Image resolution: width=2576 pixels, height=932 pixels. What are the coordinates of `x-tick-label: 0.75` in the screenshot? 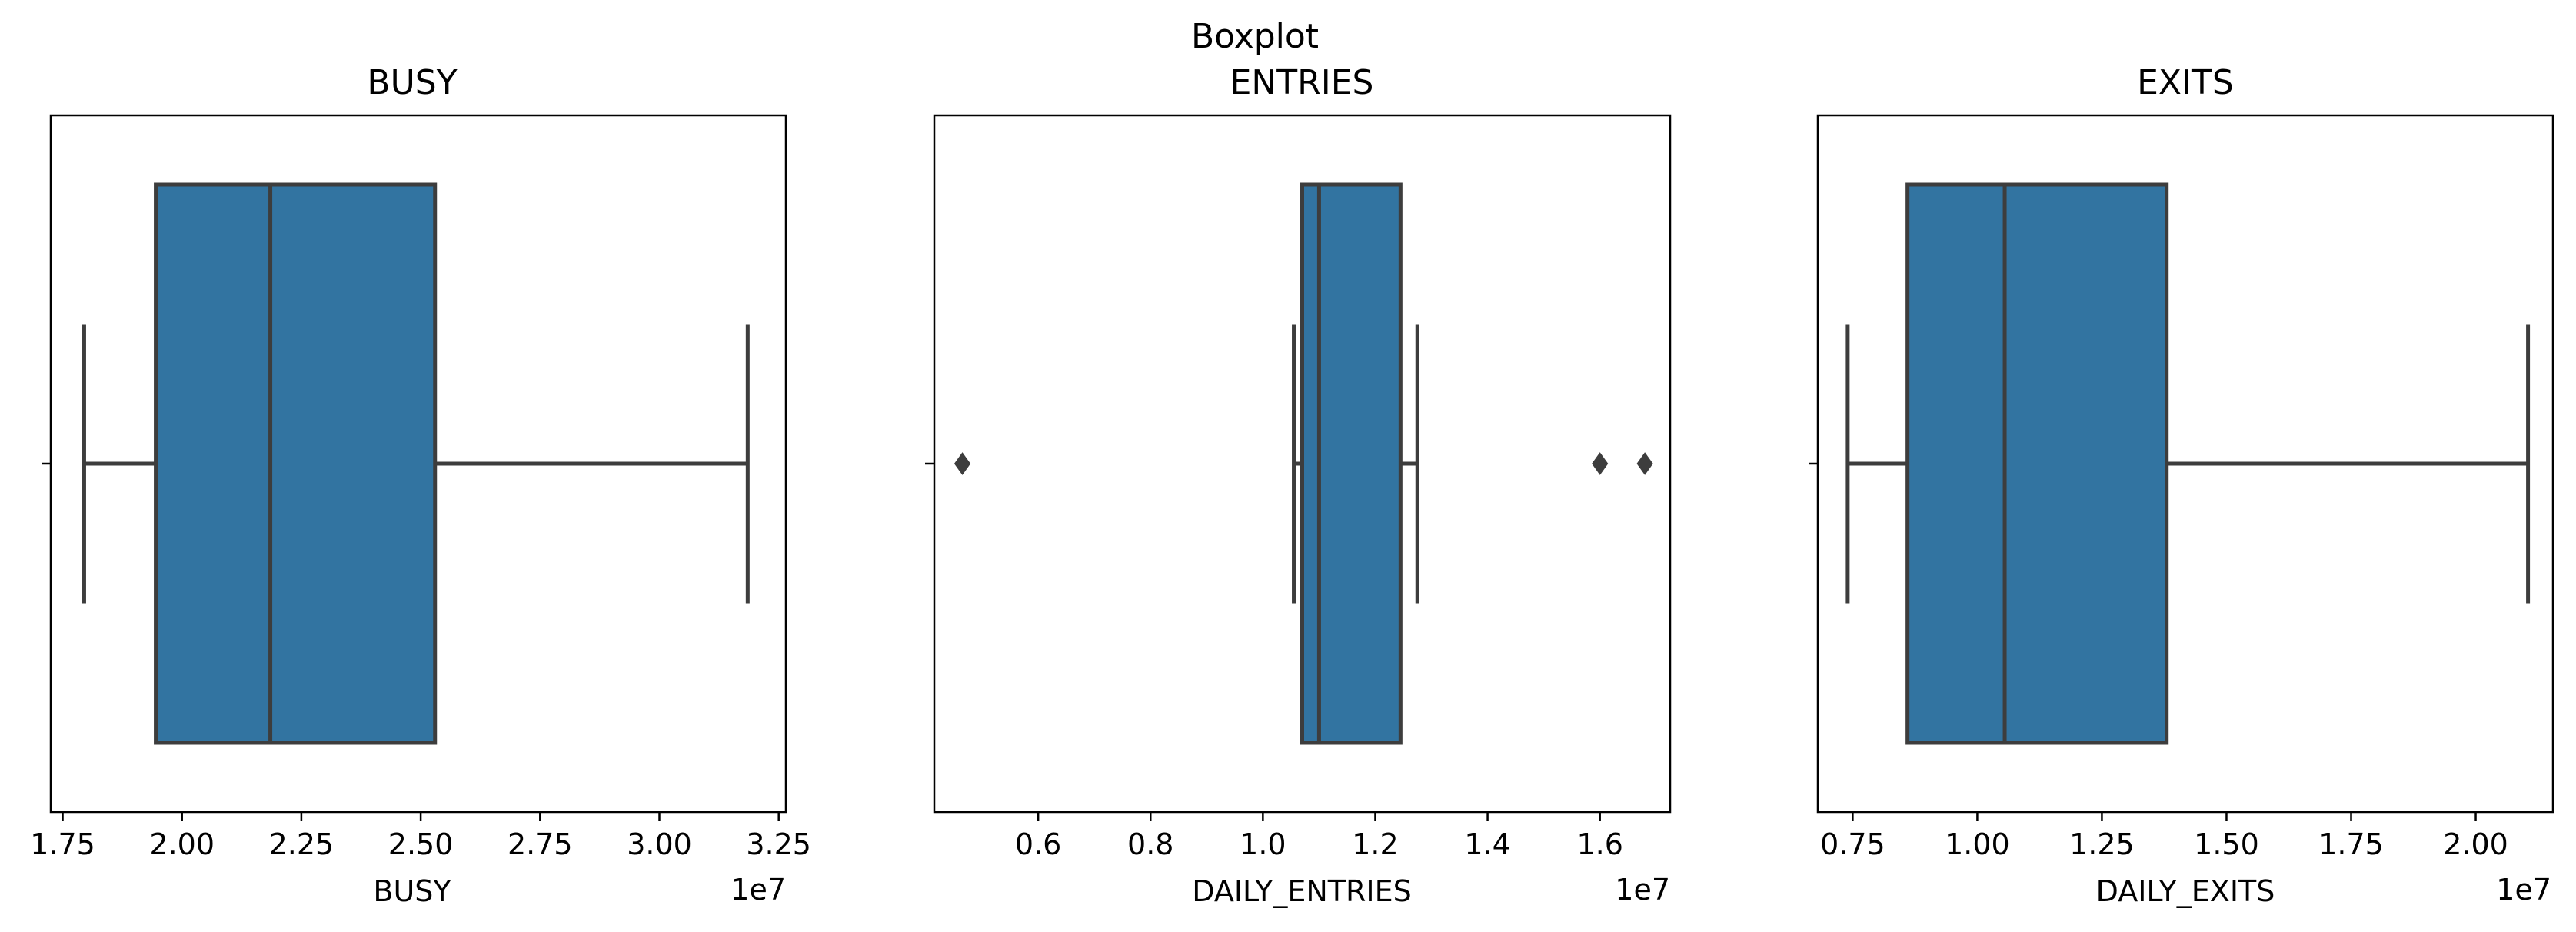 It's located at (1852, 844).